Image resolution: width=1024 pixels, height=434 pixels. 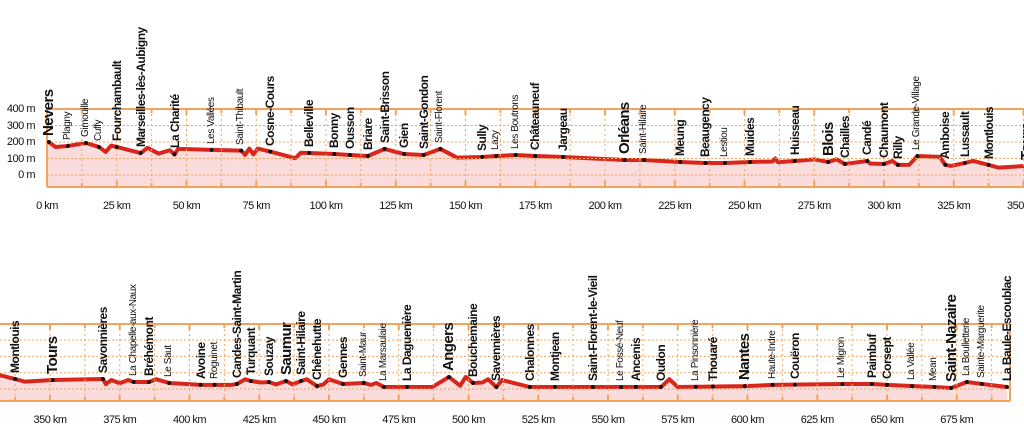 What do you see at coordinates (270, 110) in the screenshot?
I see `place-label: Cosne-Cours` at bounding box center [270, 110].